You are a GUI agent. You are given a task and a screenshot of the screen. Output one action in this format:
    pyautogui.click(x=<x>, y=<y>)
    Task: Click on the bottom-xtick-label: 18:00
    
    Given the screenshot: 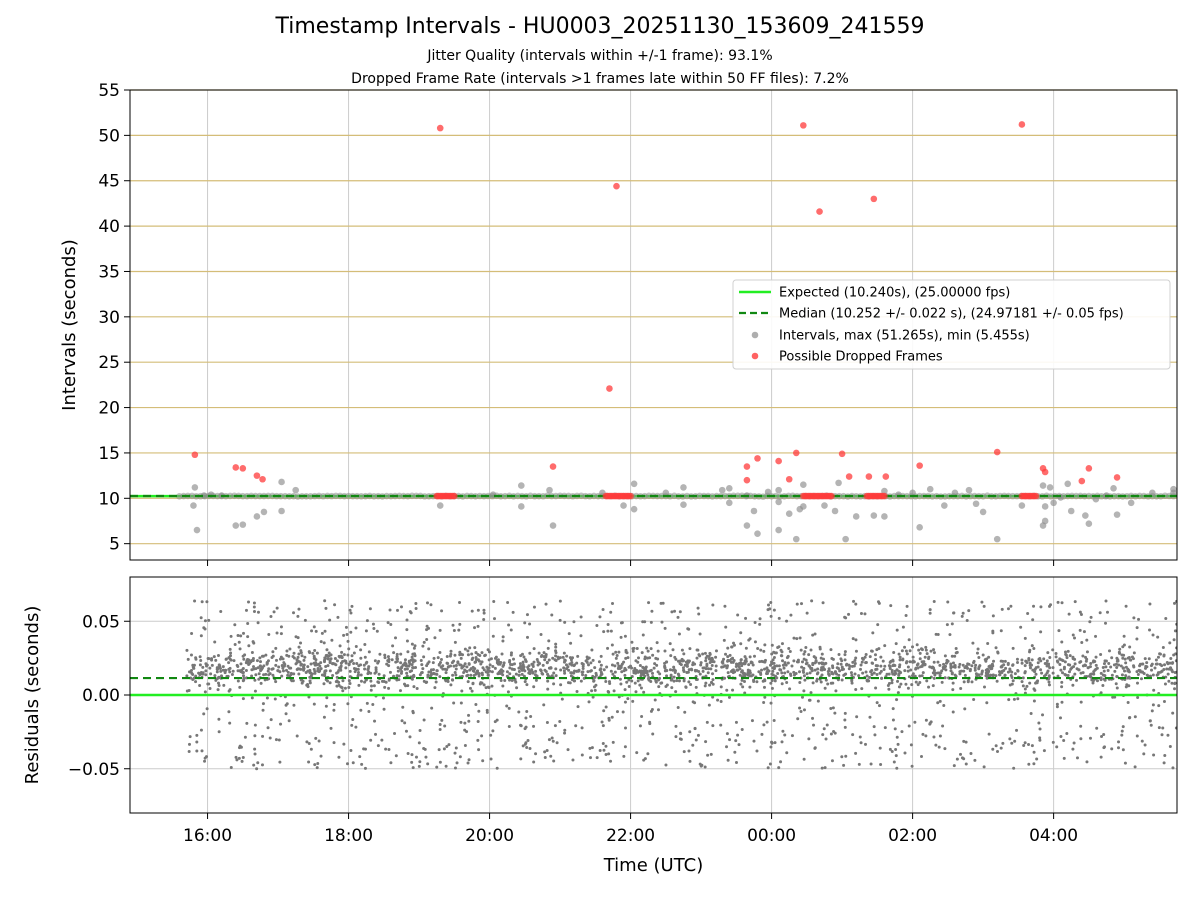 What is the action you would take?
    pyautogui.click(x=348, y=836)
    